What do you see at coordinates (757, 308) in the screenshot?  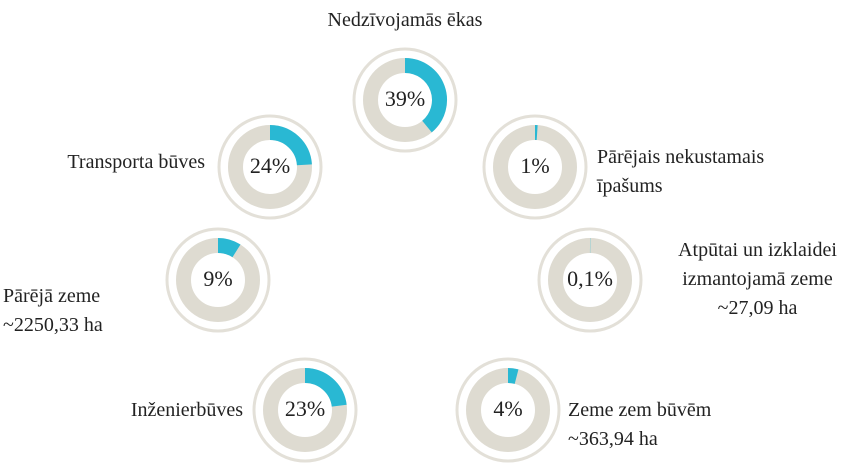 I see `label-subtitle: ~27,09 ha` at bounding box center [757, 308].